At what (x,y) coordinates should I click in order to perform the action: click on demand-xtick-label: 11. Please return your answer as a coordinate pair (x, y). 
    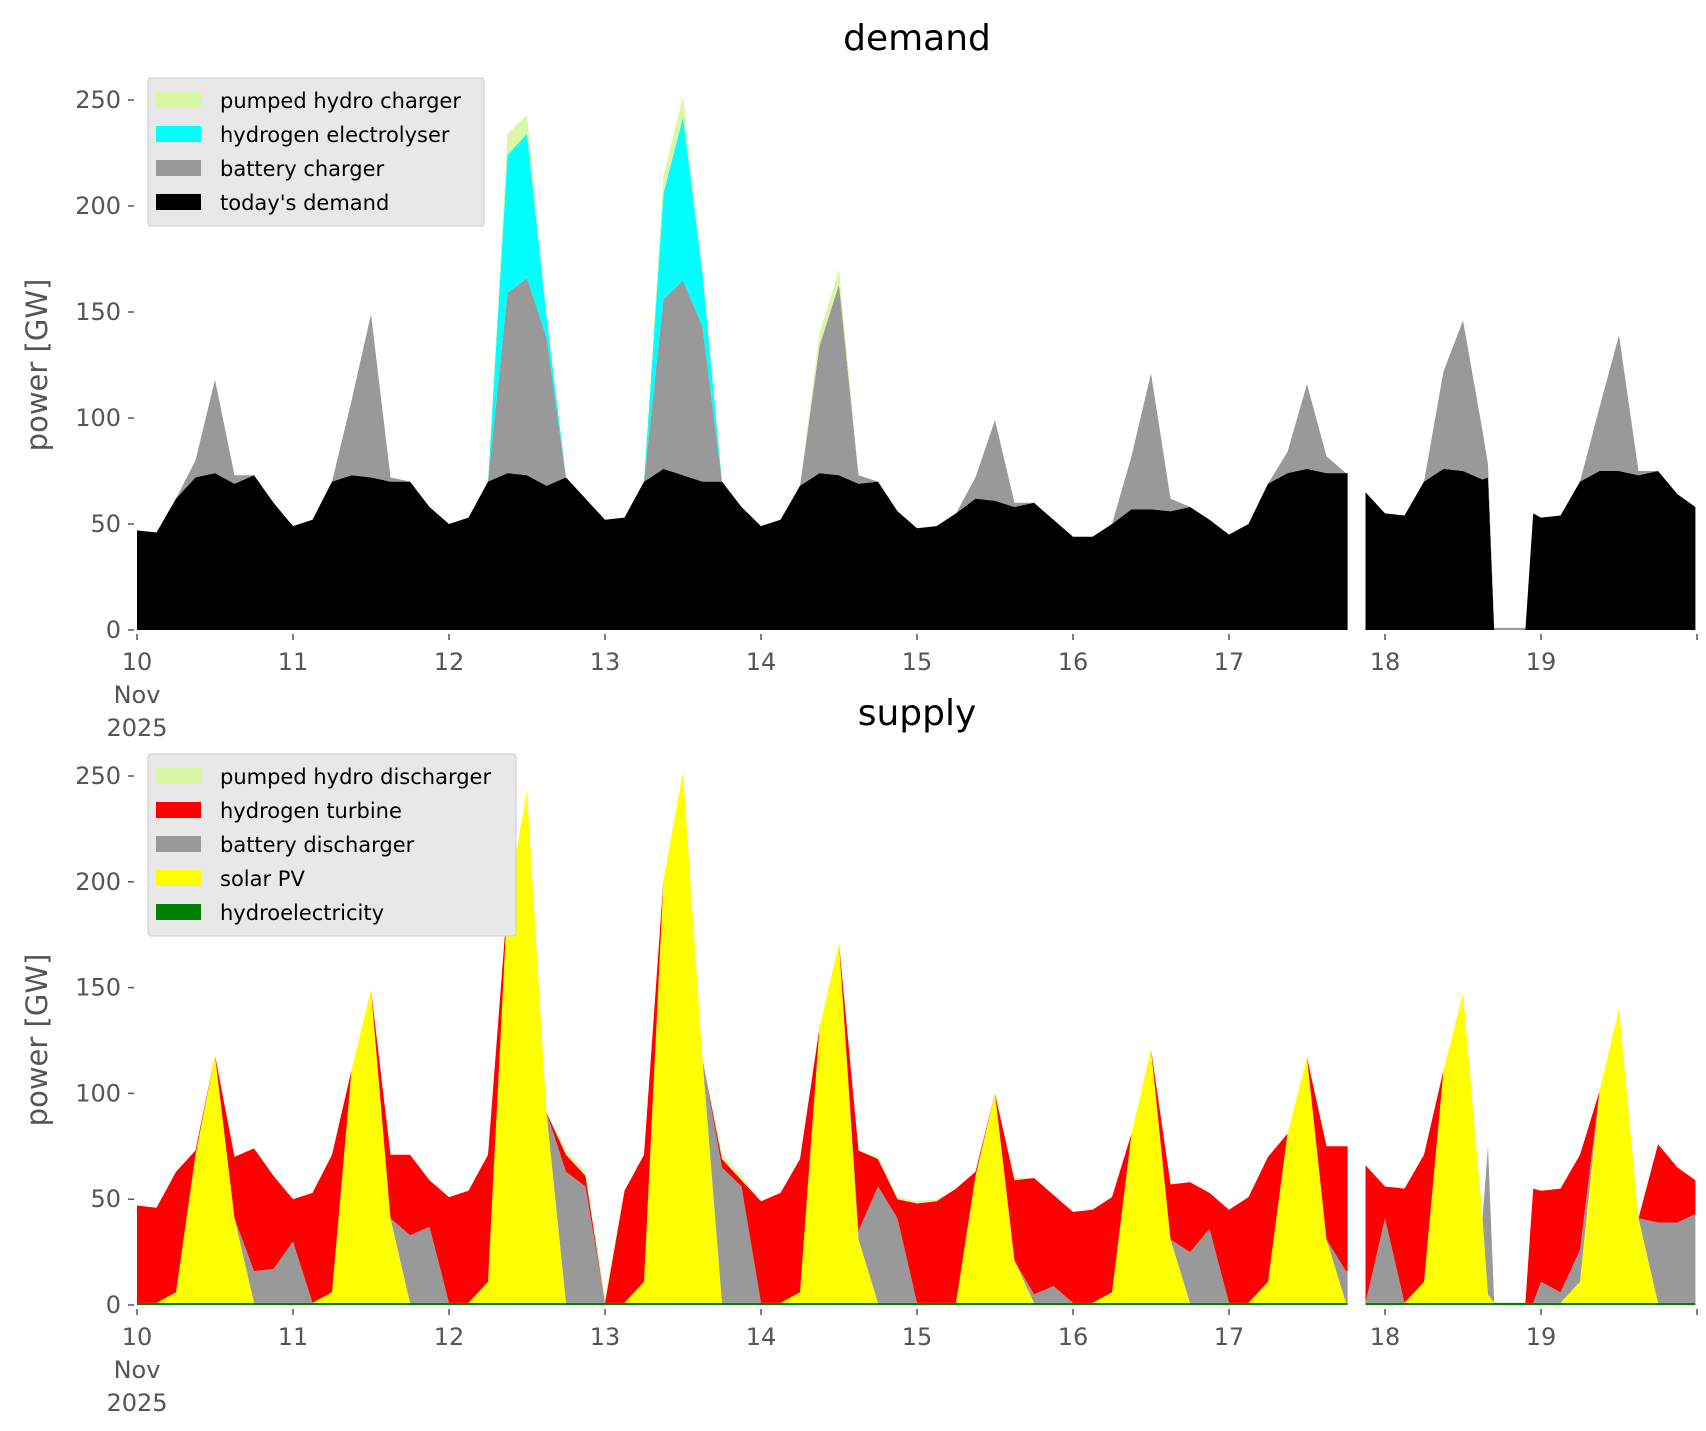
    Looking at the image, I should click on (293, 662).